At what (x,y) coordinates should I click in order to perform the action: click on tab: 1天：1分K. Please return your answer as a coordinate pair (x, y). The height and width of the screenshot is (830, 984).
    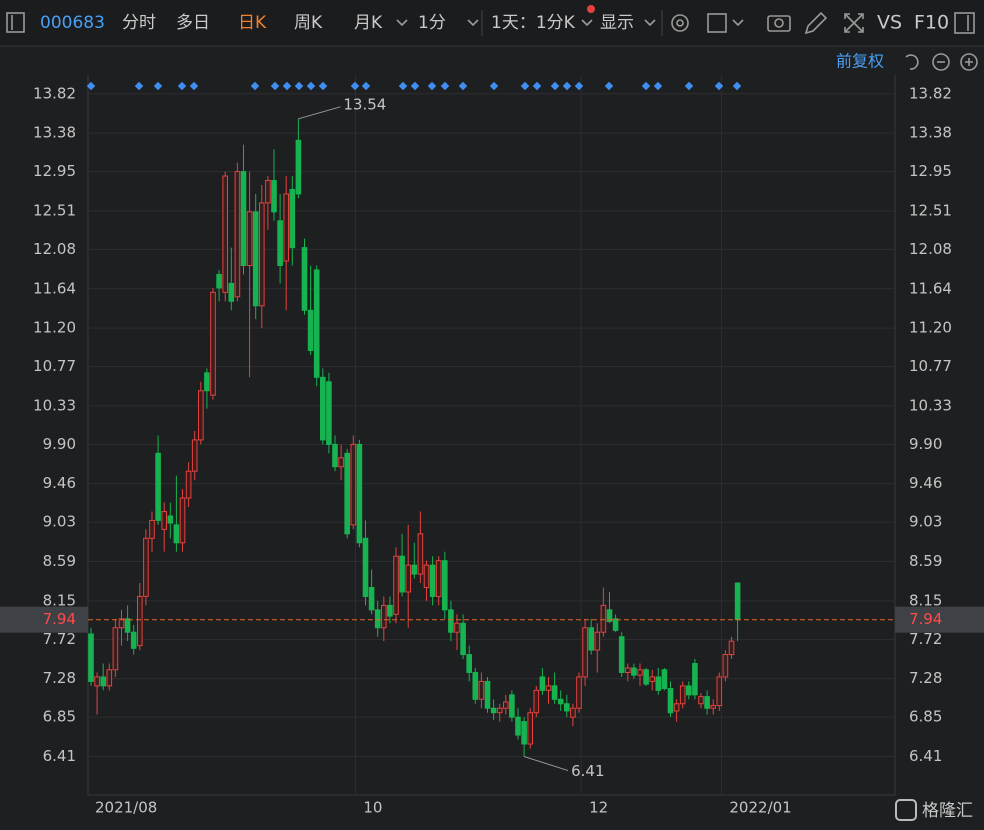
    Looking at the image, I should click on (533, 23).